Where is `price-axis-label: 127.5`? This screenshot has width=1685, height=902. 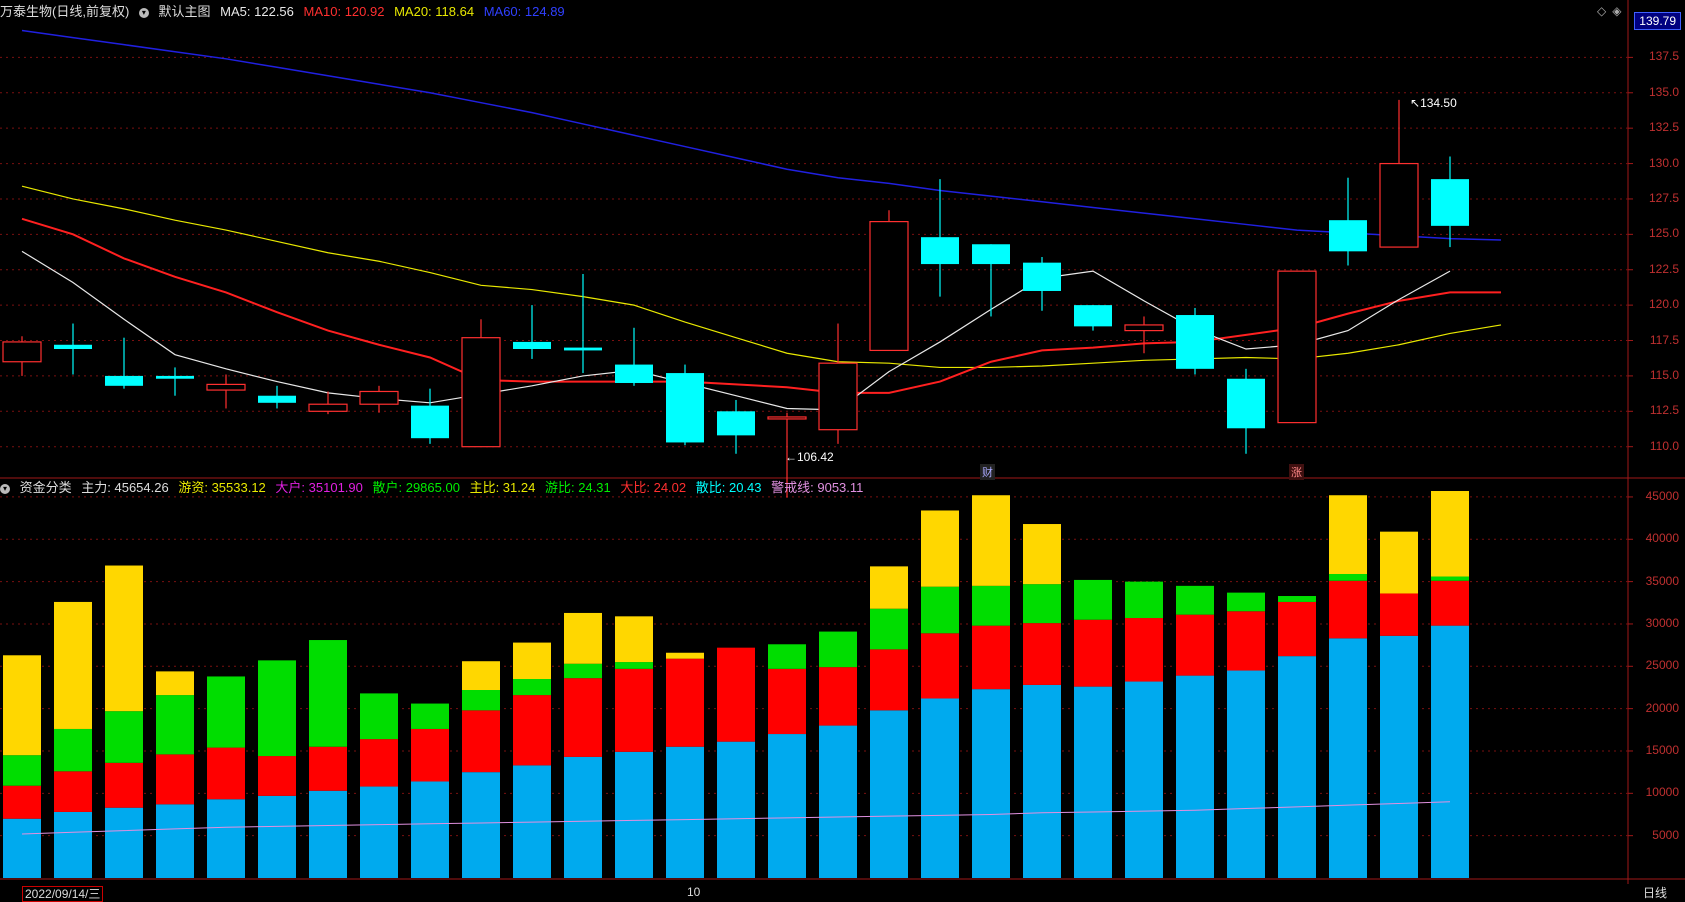
price-axis-label: 127.5 is located at coordinates (1663, 197).